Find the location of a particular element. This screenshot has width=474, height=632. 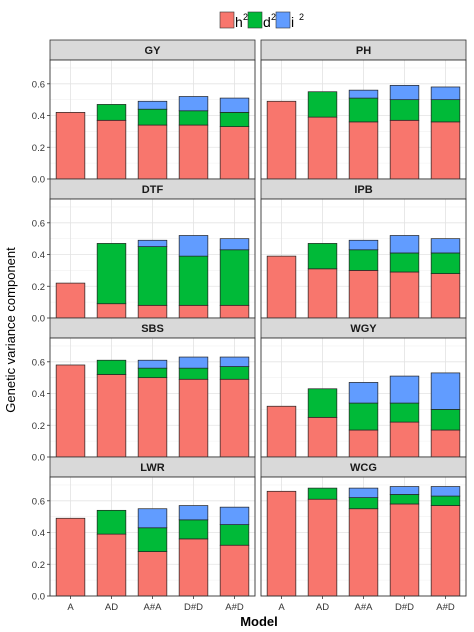

bar-dtf-ad-d2 is located at coordinates (111, 274).